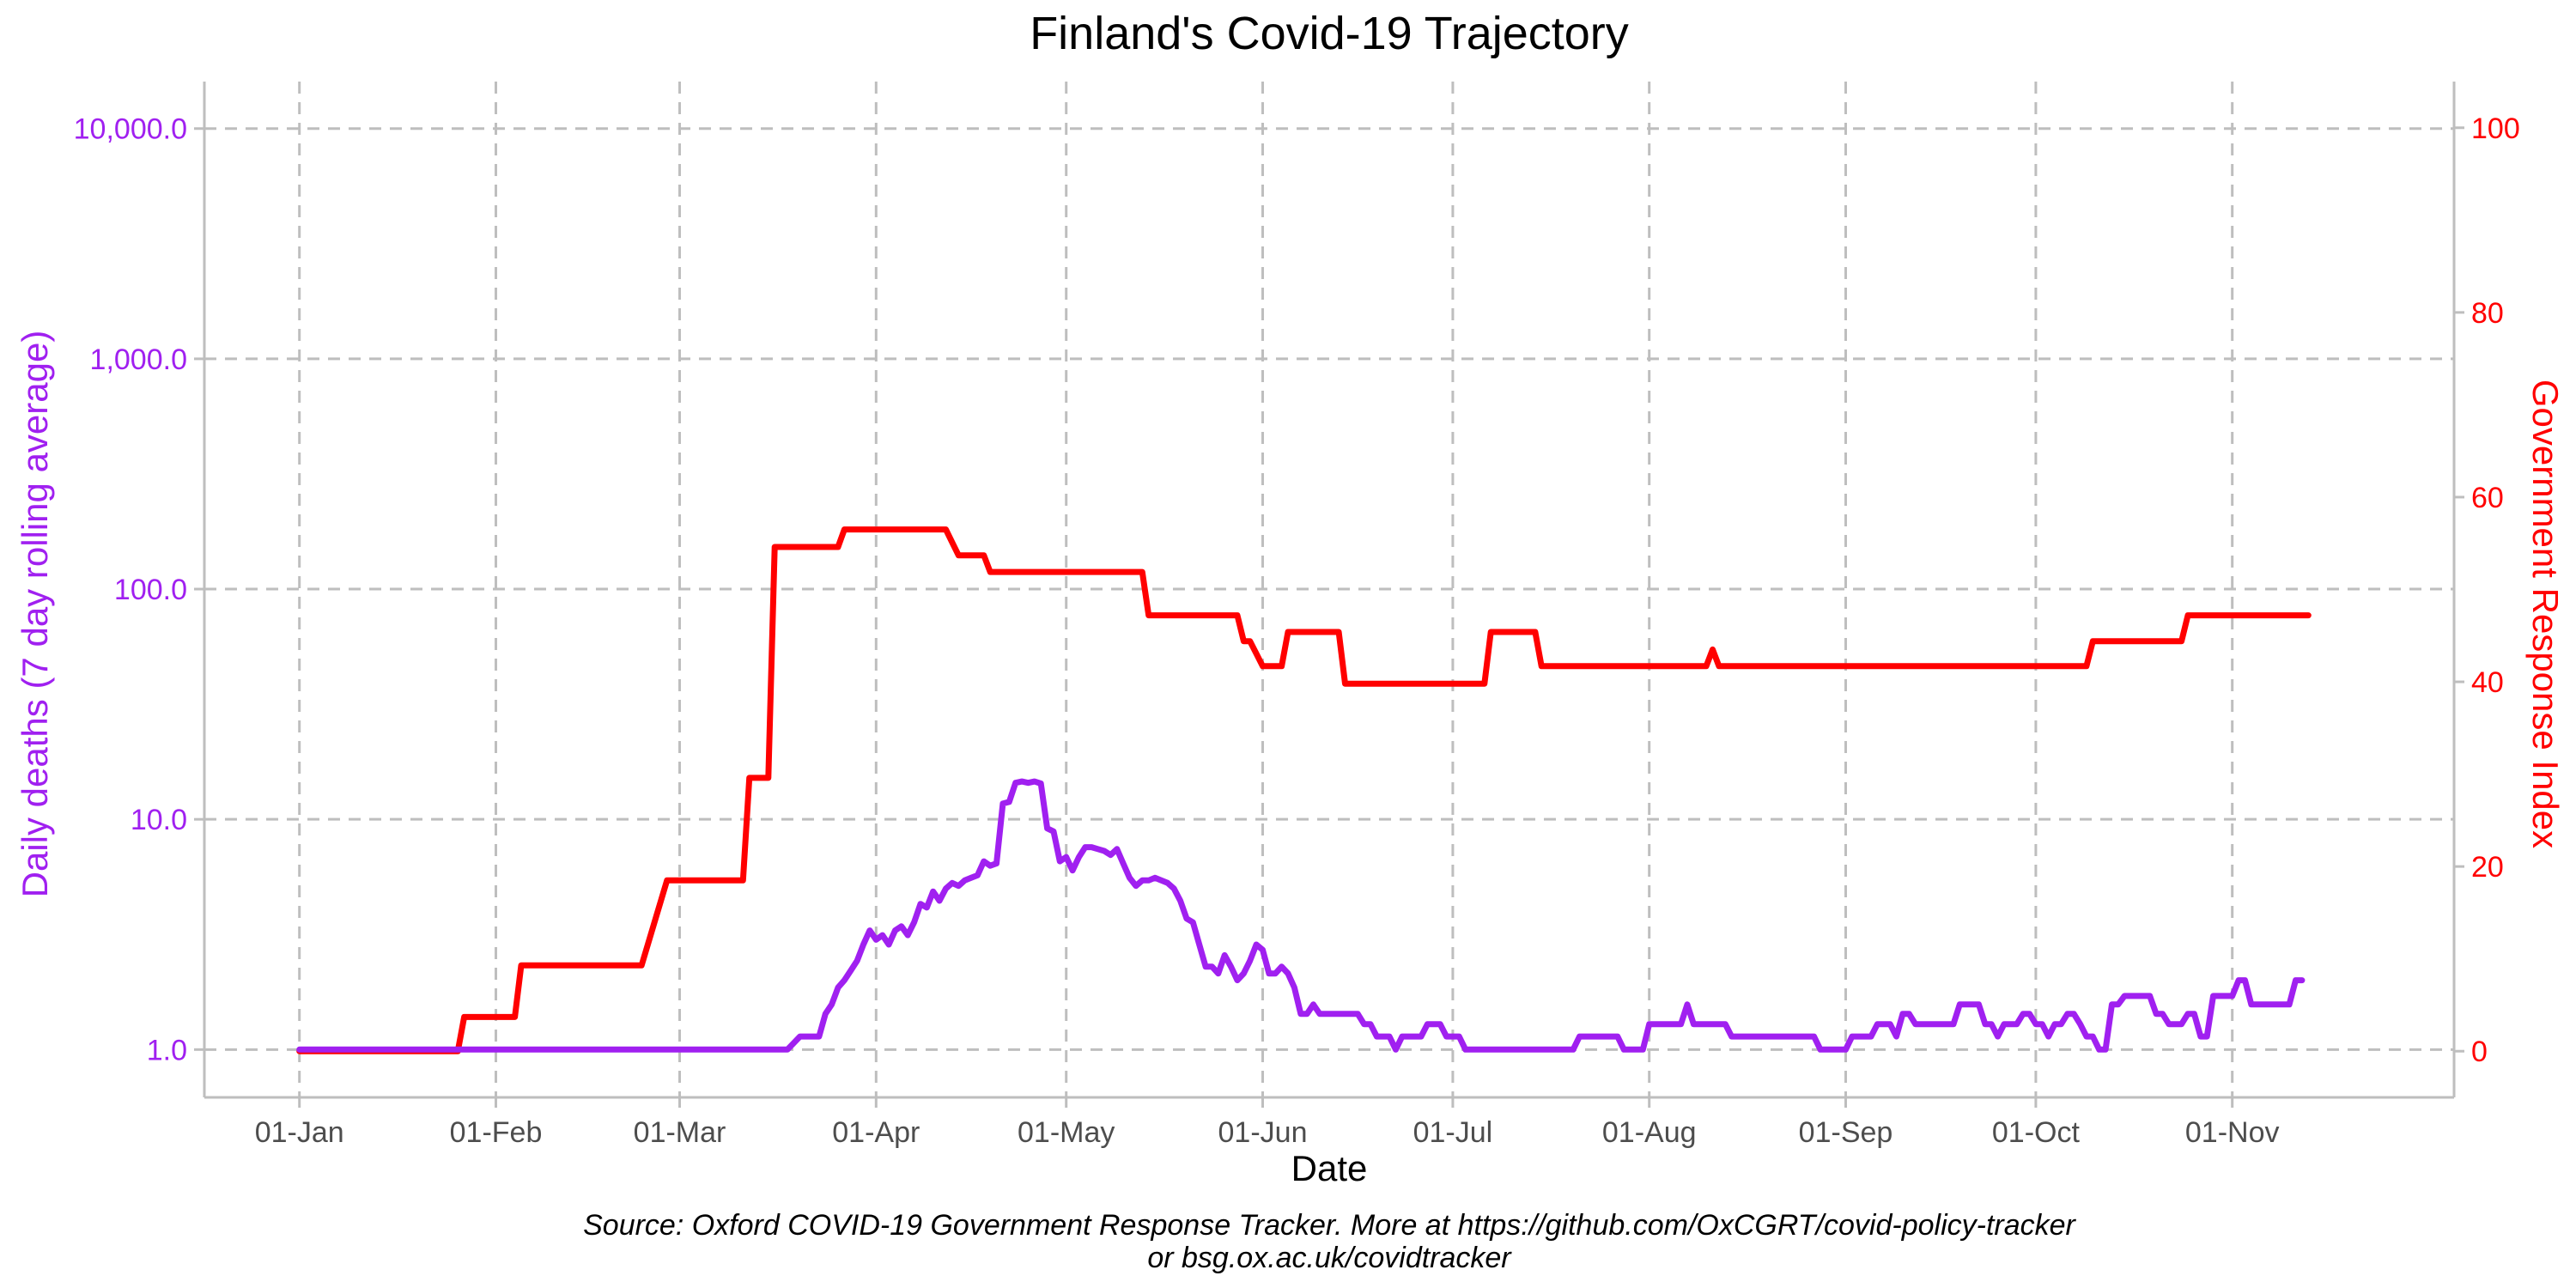  Describe the element at coordinates (130, 129) in the screenshot. I see `y-left-tick-label: 10,000.0` at that location.